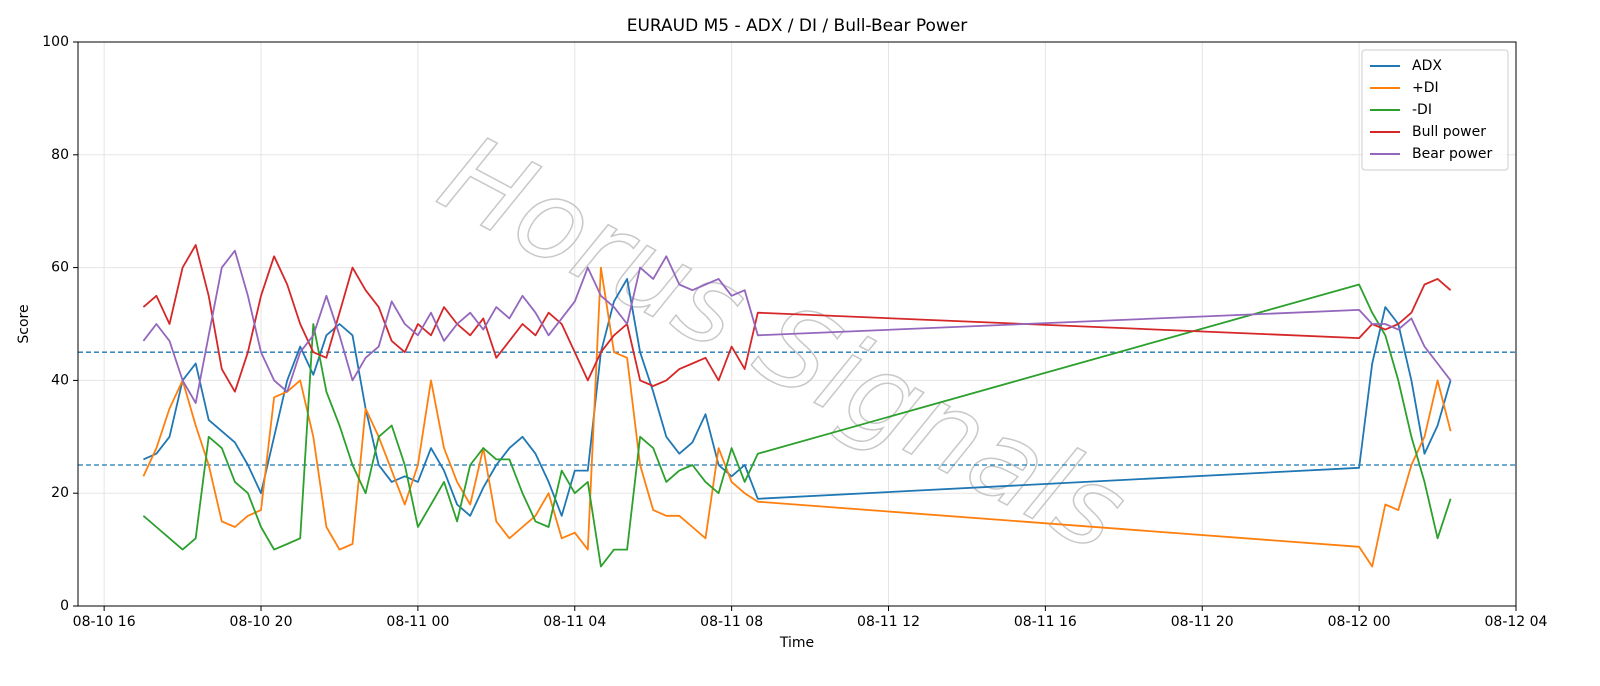  Describe the element at coordinates (1045, 622) in the screenshot. I see `x-tick-label: 08-11 16` at that location.